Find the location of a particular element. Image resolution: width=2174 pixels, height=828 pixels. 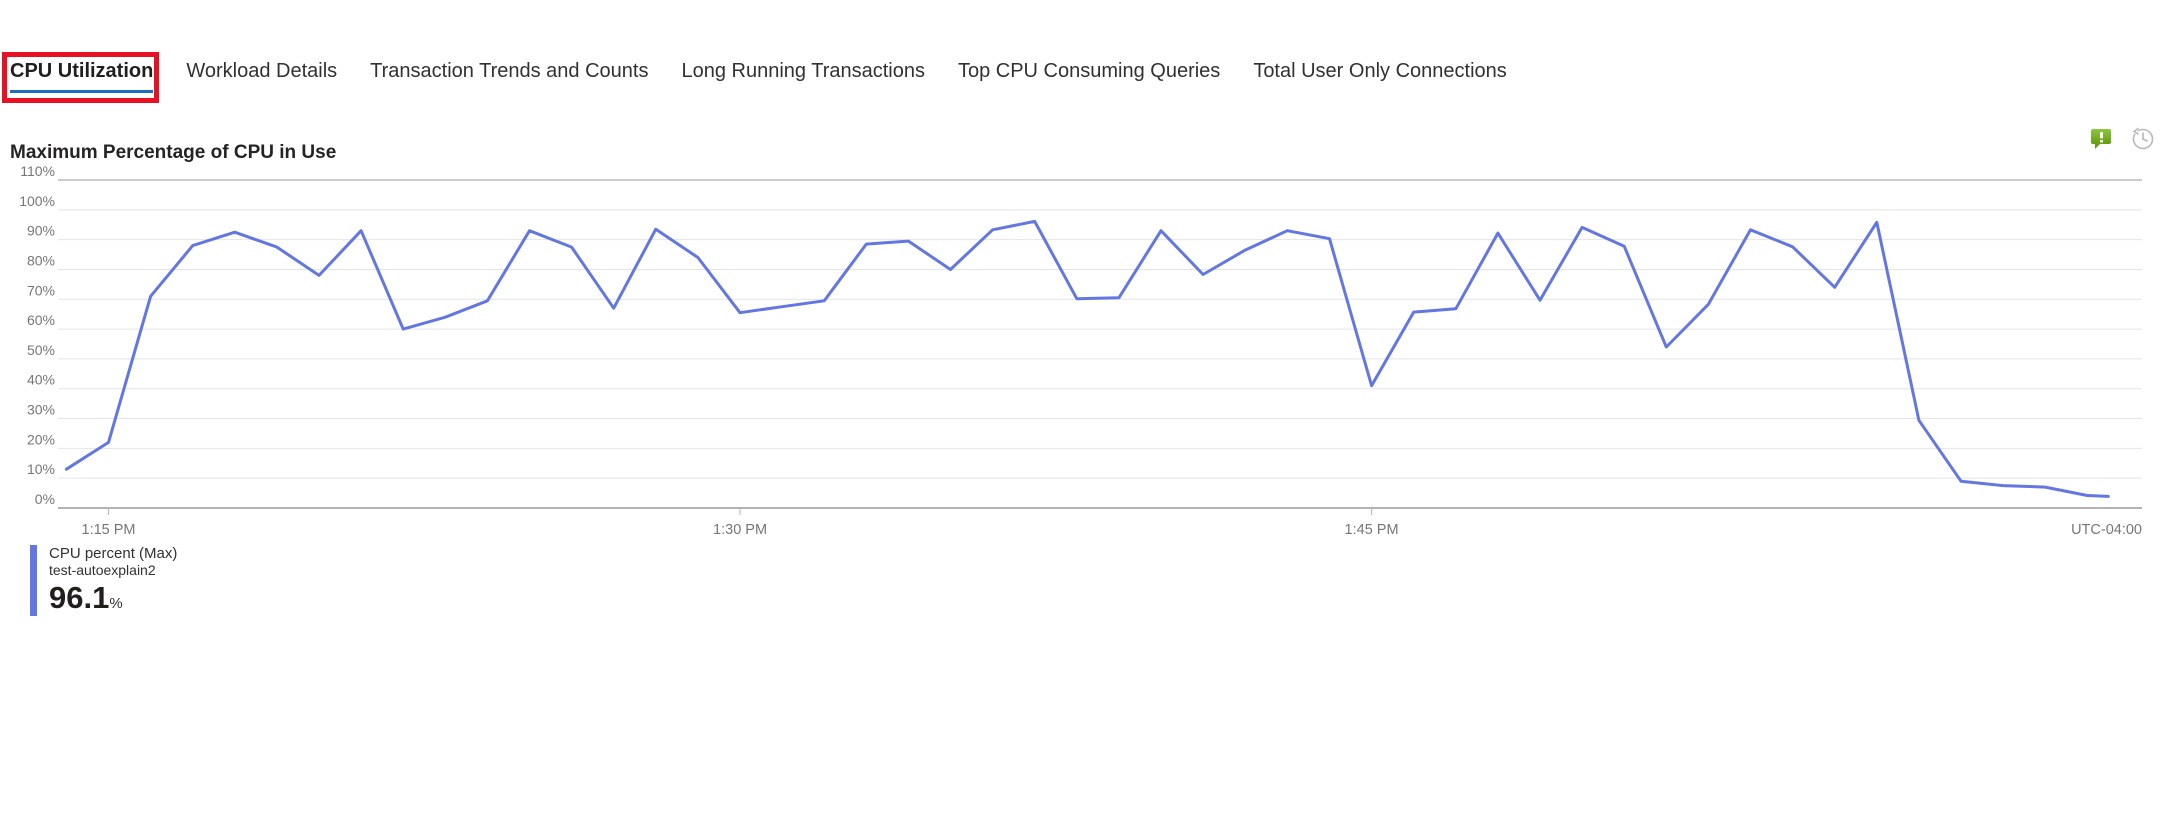

y-axis-tick-label: 80% is located at coordinates (41, 260).